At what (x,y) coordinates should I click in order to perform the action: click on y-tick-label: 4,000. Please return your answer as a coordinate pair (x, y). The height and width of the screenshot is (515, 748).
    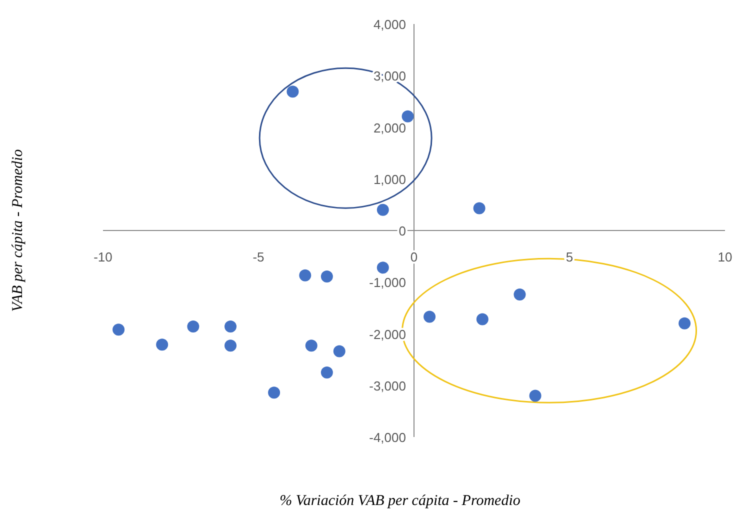
    Looking at the image, I should click on (389, 24).